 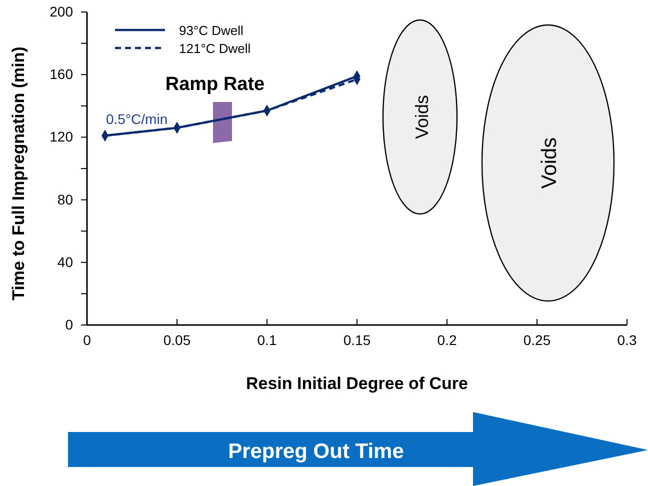 I want to click on y-axis-title: Time to Full Impregnation (min), so click(x=18, y=173).